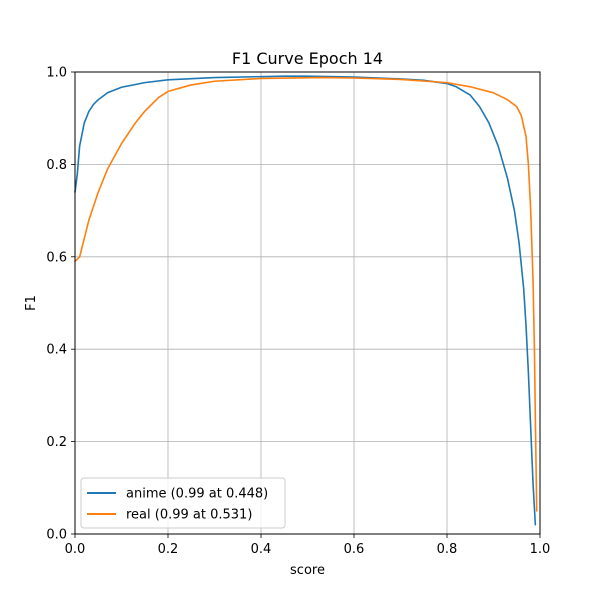 Image resolution: width=600 pixels, height=600 pixels. I want to click on x-tick-label: 0.2, so click(168, 549).